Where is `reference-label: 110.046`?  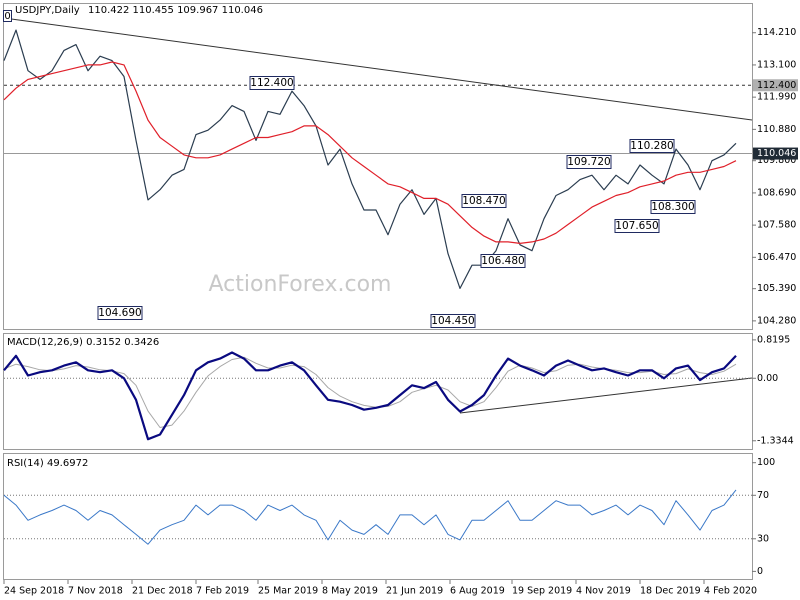
reference-label: 110.046 is located at coordinates (776, 153).